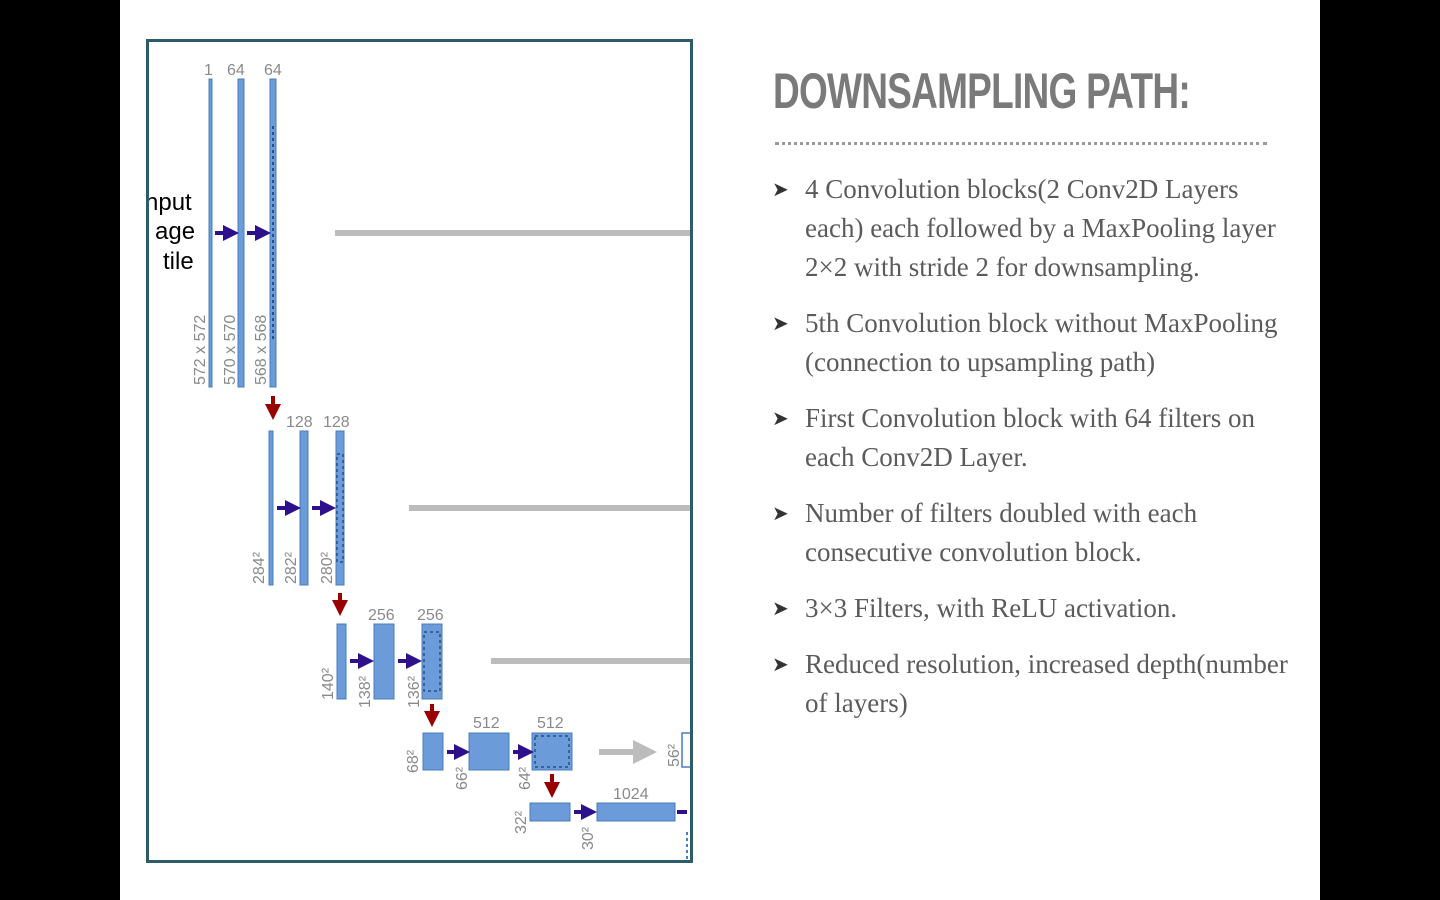  What do you see at coordinates (685, 750) in the screenshot?
I see `feature-map-upsampling-edge` at bounding box center [685, 750].